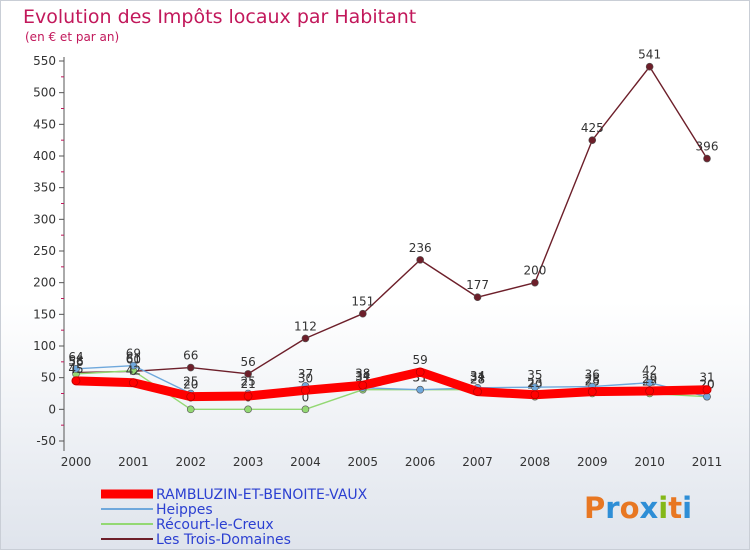  What do you see at coordinates (592, 375) in the screenshot?
I see `data-label: 36` at bounding box center [592, 375].